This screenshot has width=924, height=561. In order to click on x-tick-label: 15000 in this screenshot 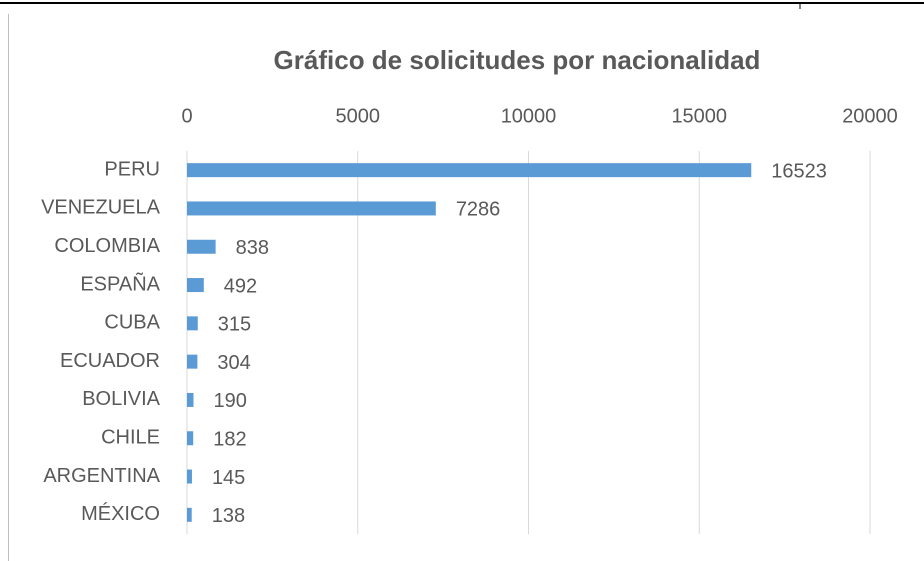, I will do `click(699, 116)`.